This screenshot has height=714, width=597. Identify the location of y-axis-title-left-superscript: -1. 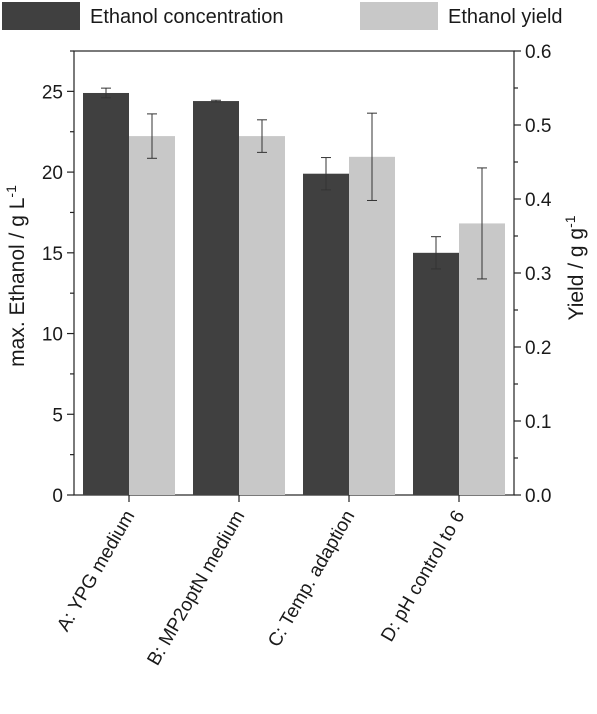
(11, 191).